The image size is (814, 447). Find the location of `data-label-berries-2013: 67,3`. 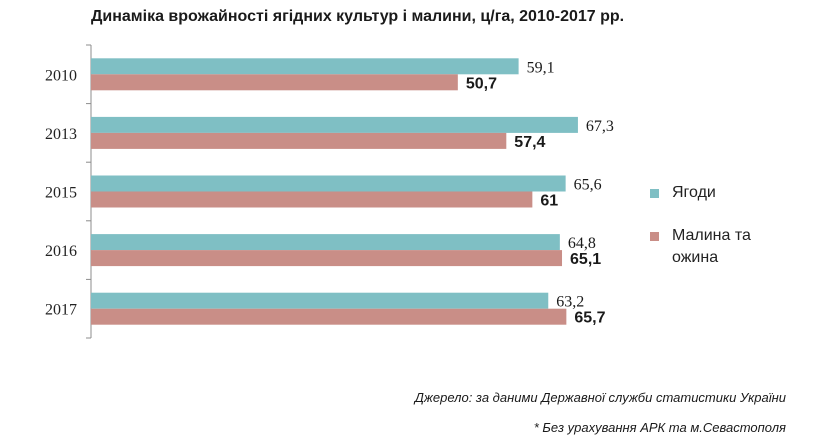

data-label-berries-2013: 67,3 is located at coordinates (600, 126).